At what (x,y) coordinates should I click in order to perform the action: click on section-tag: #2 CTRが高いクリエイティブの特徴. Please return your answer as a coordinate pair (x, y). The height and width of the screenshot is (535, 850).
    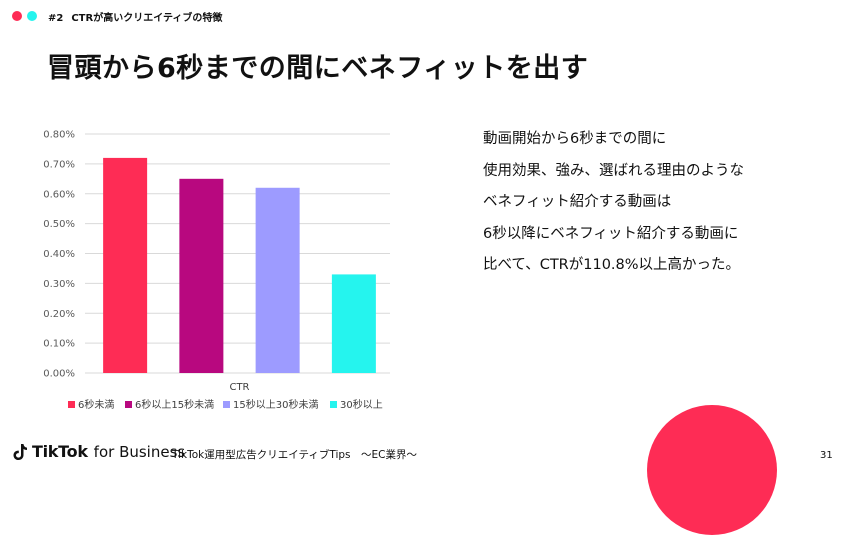
    Looking at the image, I should click on (135, 16).